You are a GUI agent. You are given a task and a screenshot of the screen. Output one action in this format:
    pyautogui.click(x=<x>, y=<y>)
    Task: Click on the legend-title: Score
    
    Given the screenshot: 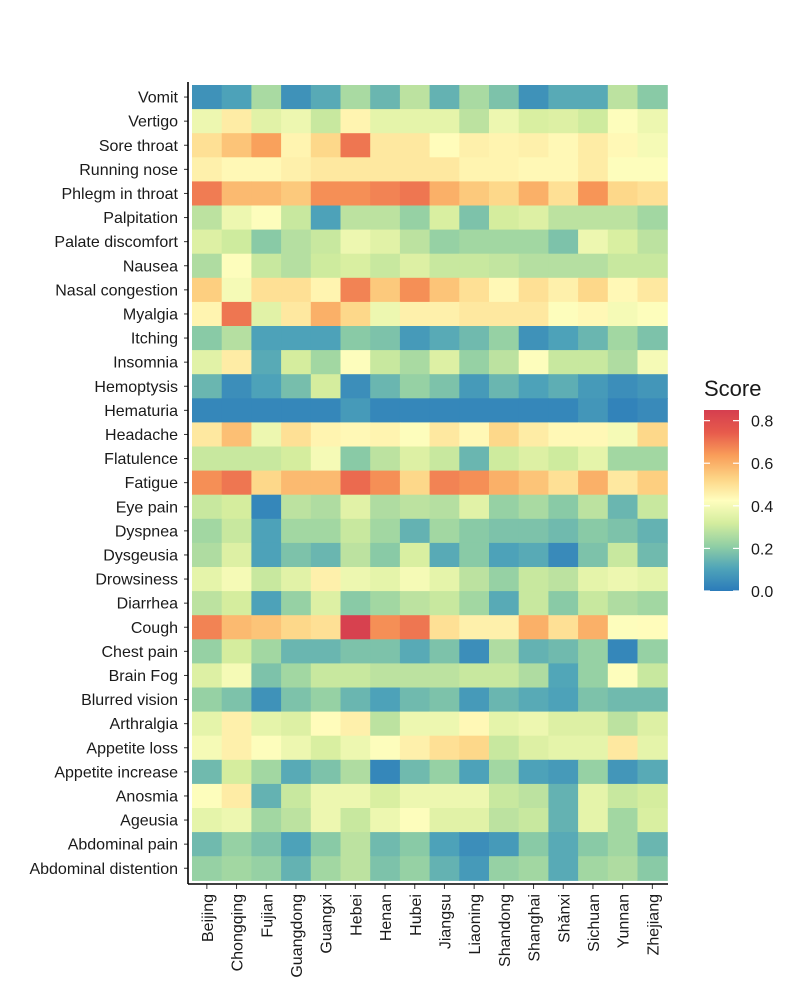 What is the action you would take?
    pyautogui.click(x=732, y=388)
    